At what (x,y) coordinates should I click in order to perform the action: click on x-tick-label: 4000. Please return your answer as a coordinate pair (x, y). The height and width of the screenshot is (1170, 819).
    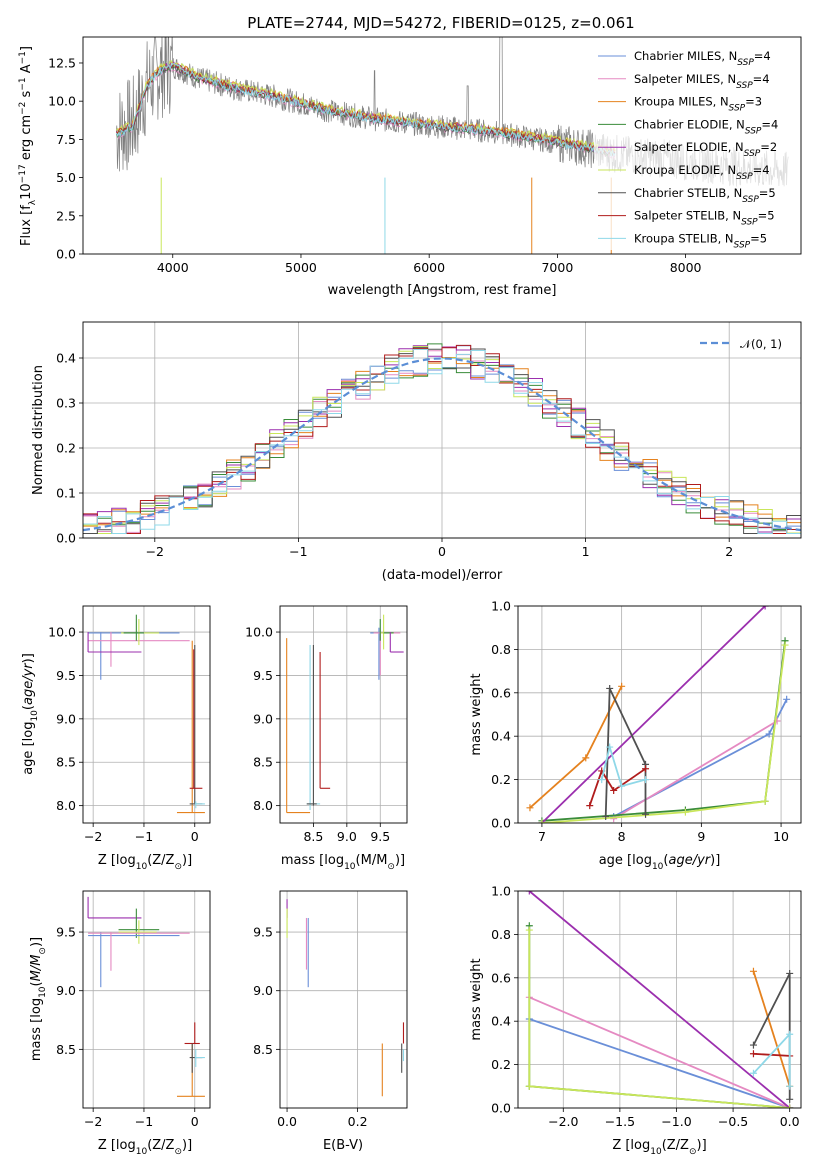
    Looking at the image, I should click on (173, 267).